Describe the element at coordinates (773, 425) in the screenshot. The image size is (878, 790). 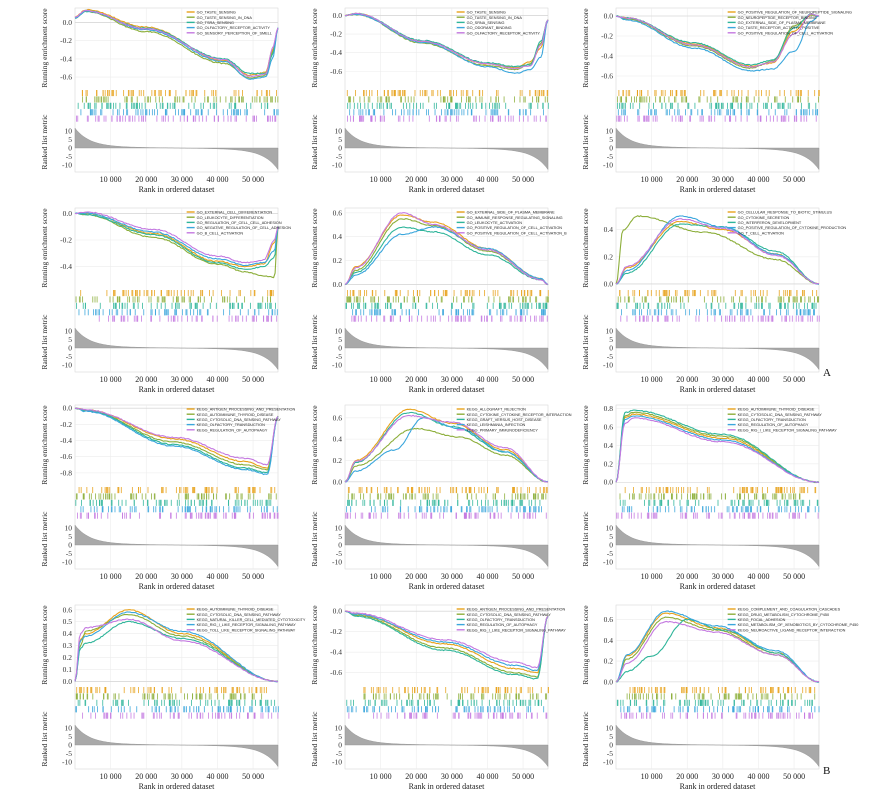
I see `legend-label: KEGG_REGULATION_OF_AUTOPHAGY` at that location.